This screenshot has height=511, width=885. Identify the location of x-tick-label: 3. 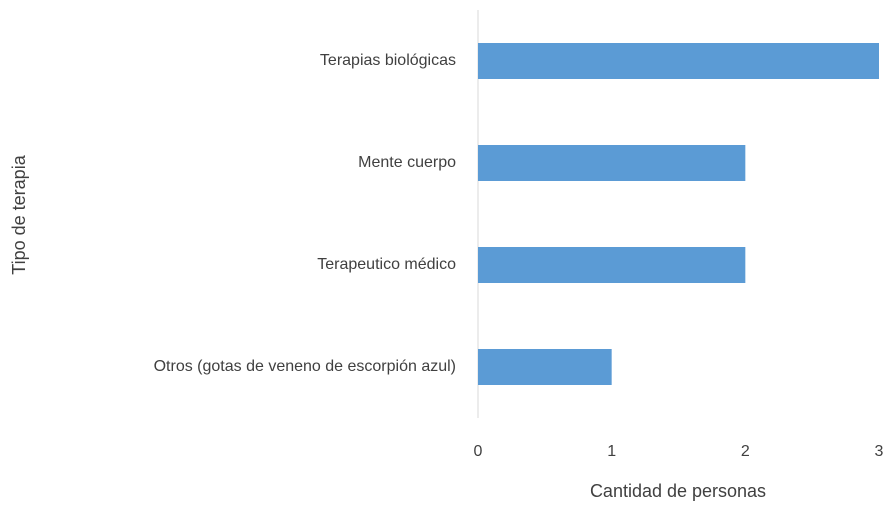
(879, 451).